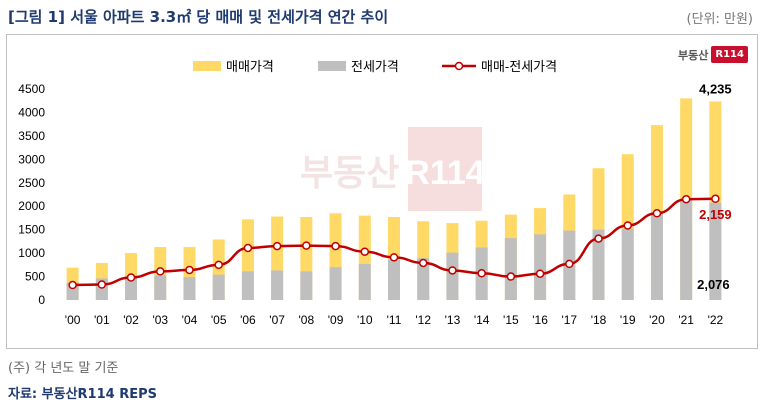  I want to click on x-tick-label: '01, so click(102, 320).